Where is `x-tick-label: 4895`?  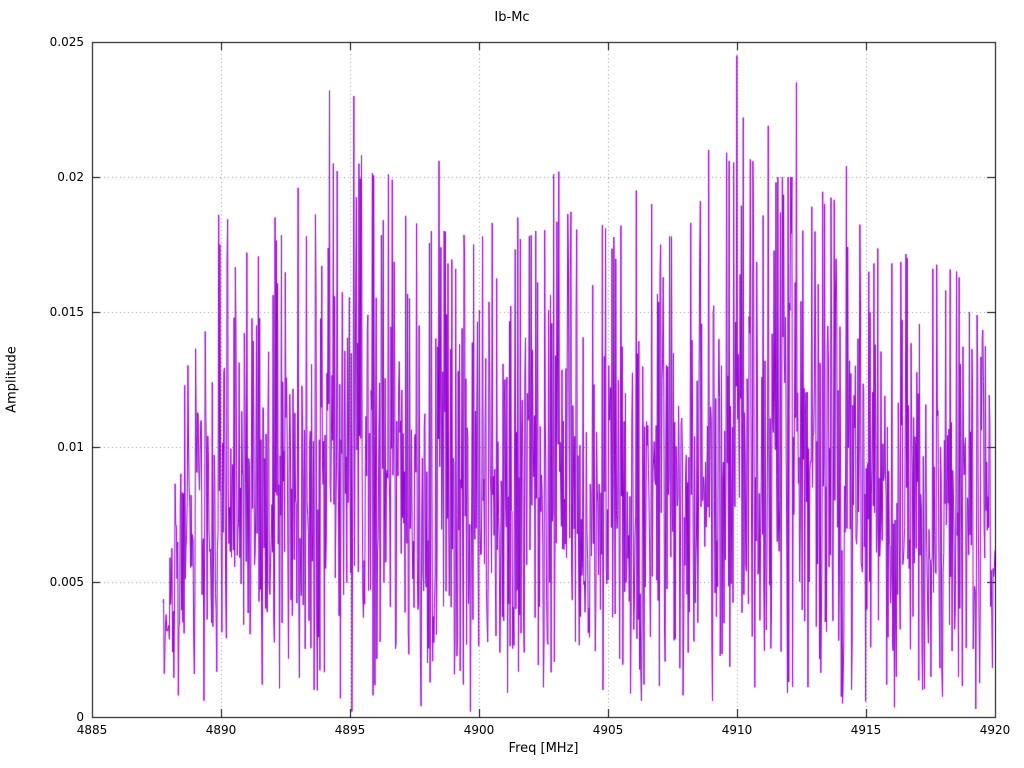
x-tick-label: 4895 is located at coordinates (350, 730).